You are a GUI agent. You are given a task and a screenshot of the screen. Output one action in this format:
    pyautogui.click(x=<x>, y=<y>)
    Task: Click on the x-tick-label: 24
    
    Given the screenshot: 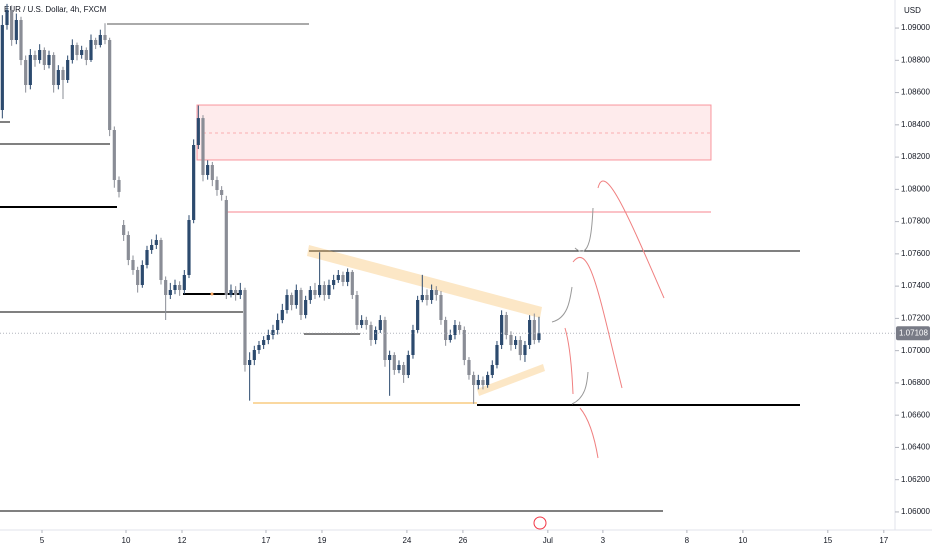 What is the action you would take?
    pyautogui.click(x=406, y=540)
    